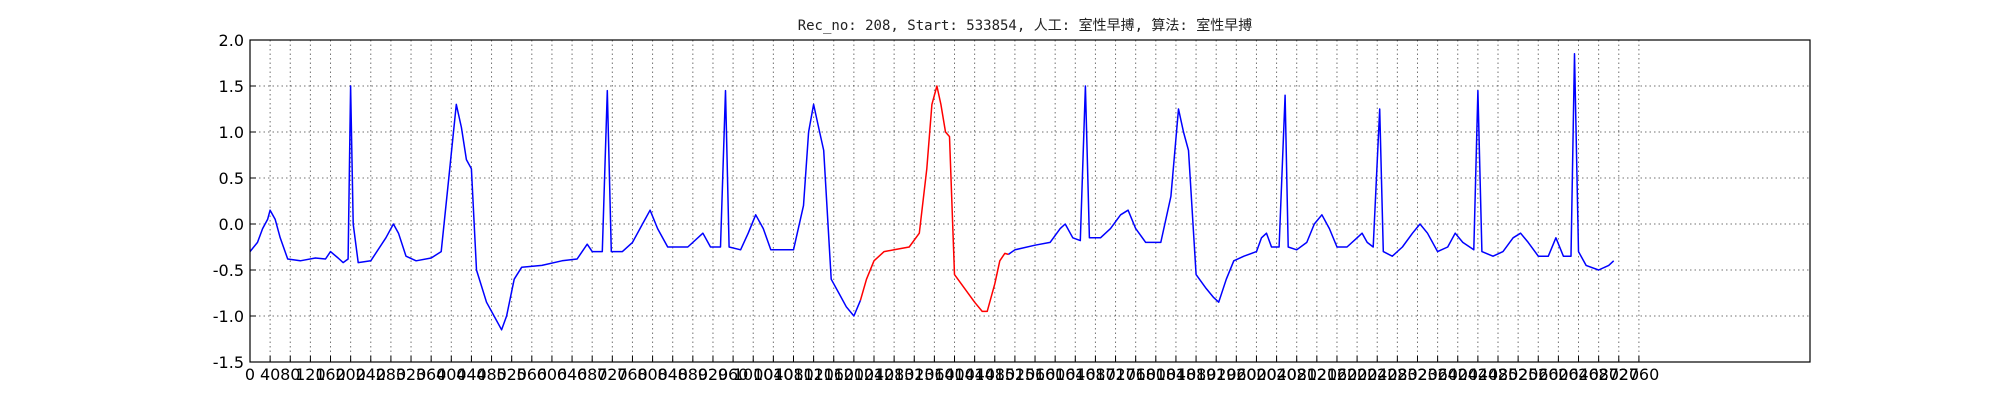  I want to click on x-tick-label: 560, so click(532, 374).